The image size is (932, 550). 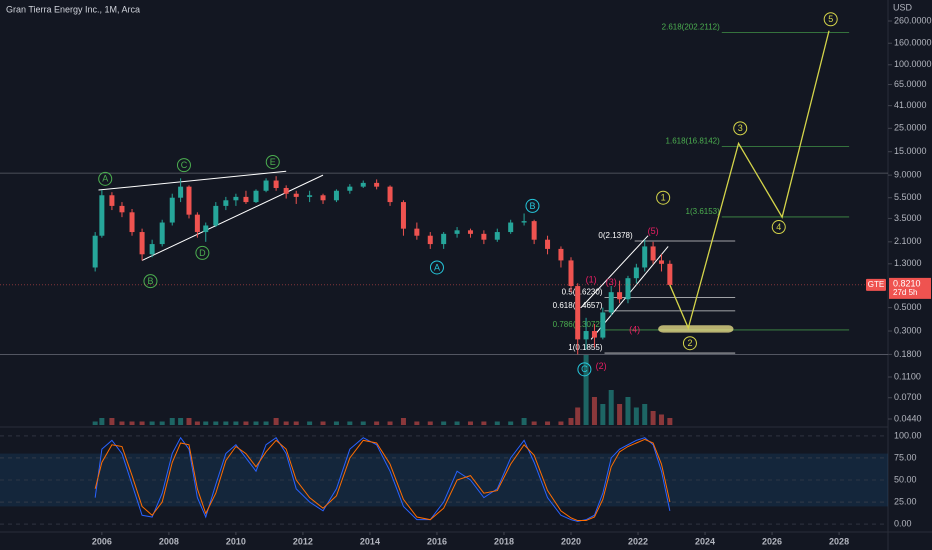 What do you see at coordinates (908, 175) in the screenshot?
I see `y-tick-label: 9.0000` at bounding box center [908, 175].